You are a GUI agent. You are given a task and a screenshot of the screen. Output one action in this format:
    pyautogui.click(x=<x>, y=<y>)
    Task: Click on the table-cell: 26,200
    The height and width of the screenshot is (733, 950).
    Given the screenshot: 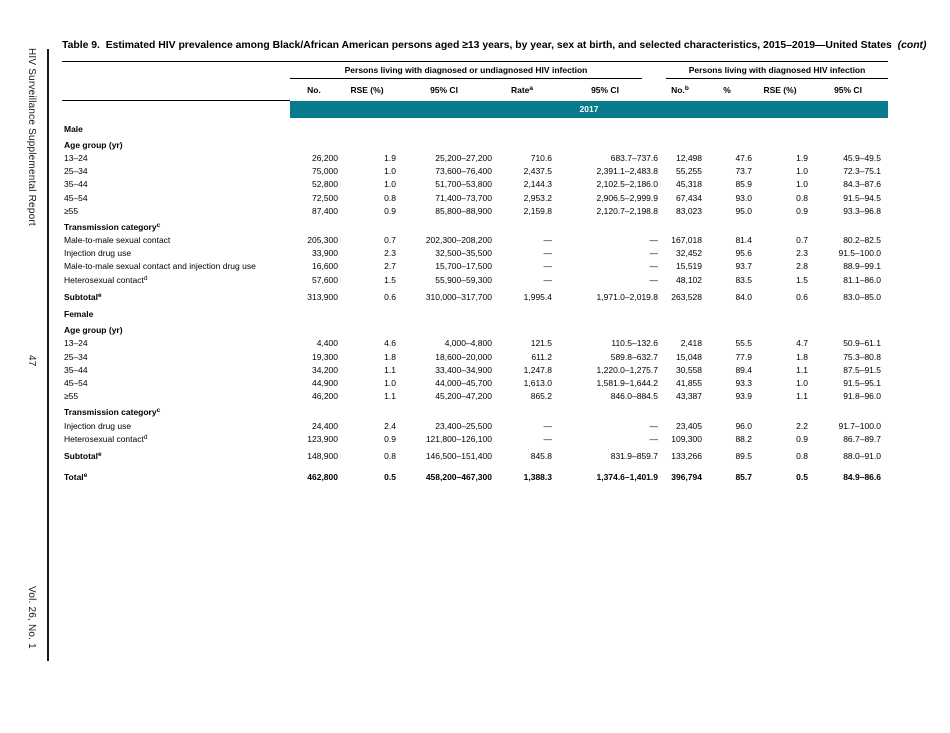 What is the action you would take?
    pyautogui.click(x=325, y=157)
    